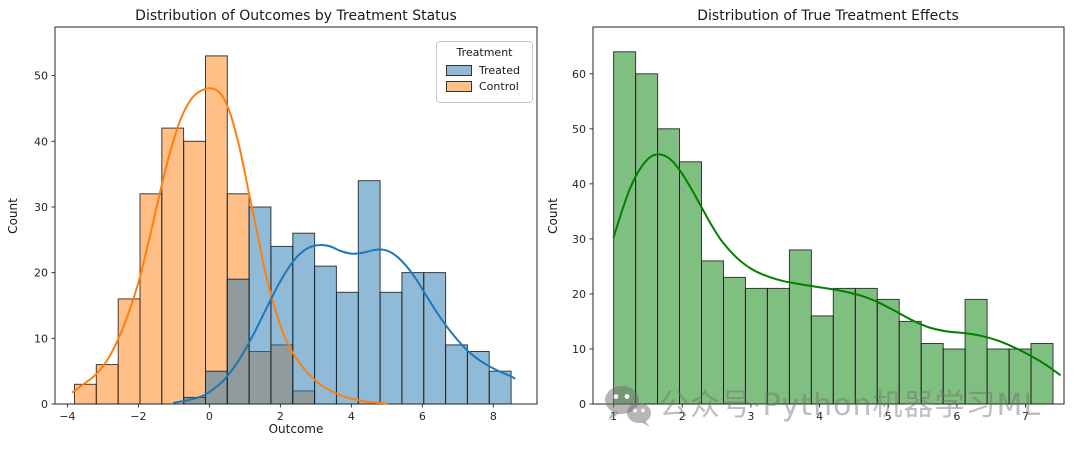 Image resolution: width=1080 pixels, height=451 pixels. Describe the element at coordinates (613, 416) in the screenshot. I see `x-tick-label: 1` at that location.